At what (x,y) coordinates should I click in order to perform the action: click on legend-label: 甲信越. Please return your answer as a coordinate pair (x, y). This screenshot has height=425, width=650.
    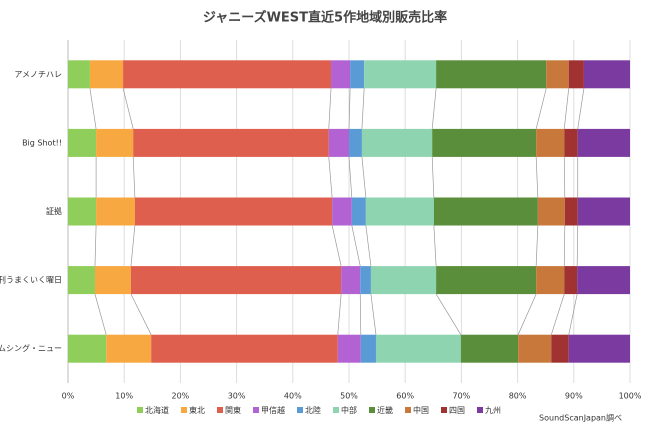
    Looking at the image, I should click on (273, 410).